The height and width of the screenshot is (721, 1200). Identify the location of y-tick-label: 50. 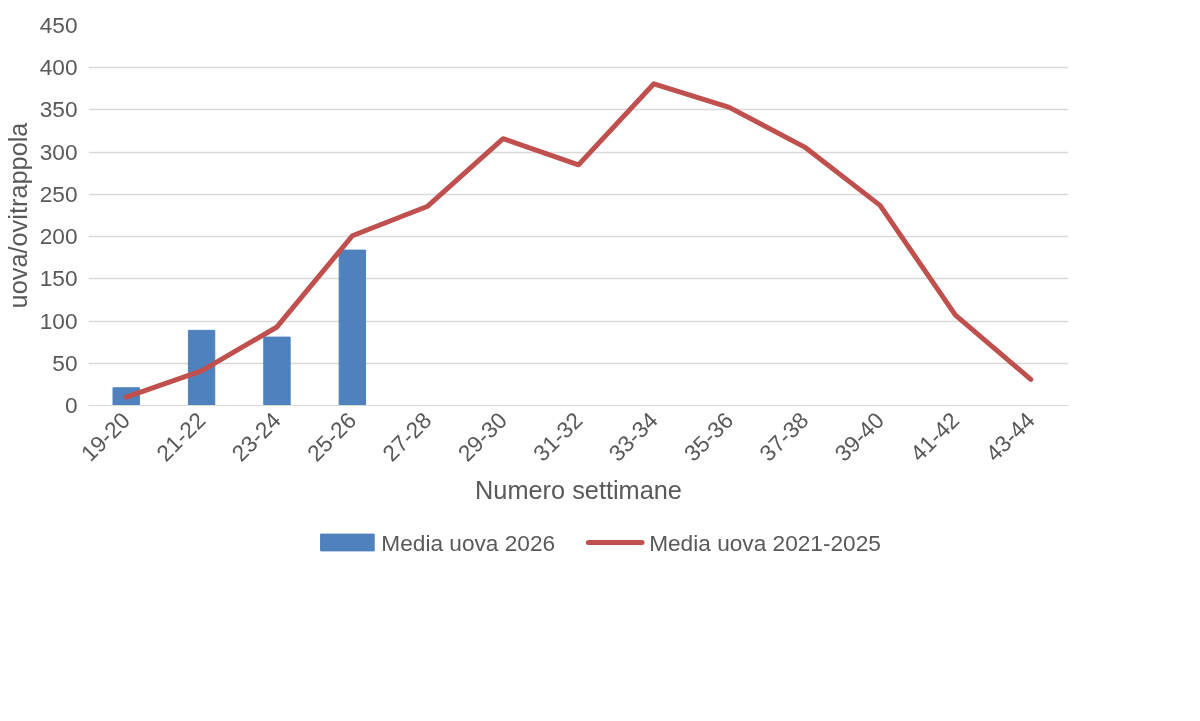
(65, 362).